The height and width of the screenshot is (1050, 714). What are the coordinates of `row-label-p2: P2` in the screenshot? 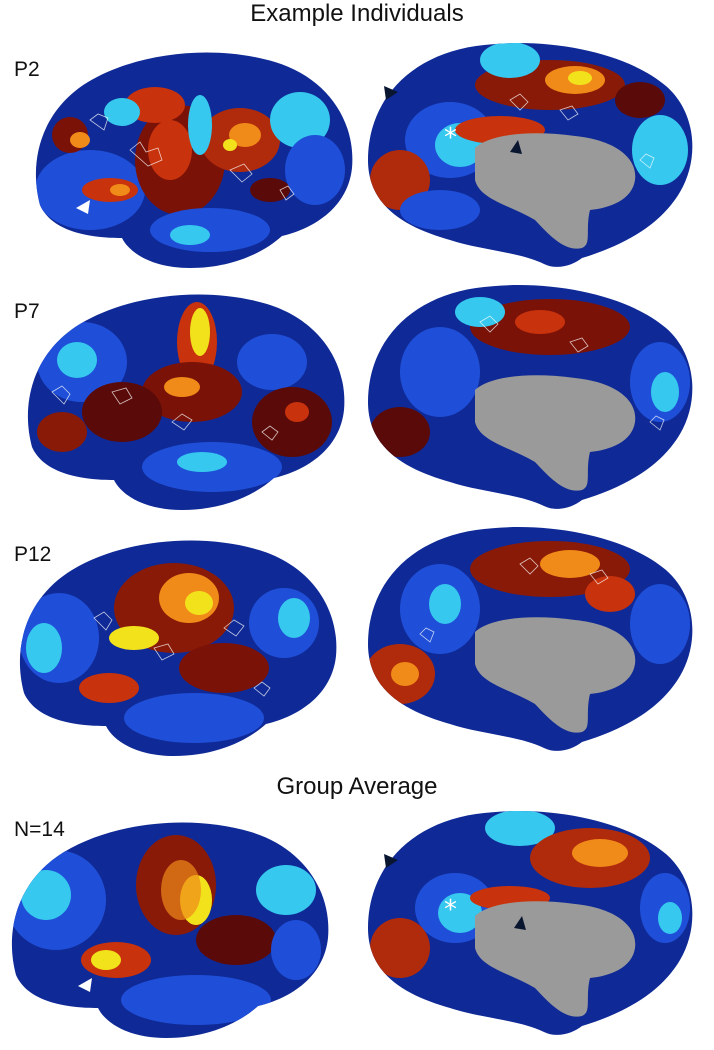 It's located at (27, 69).